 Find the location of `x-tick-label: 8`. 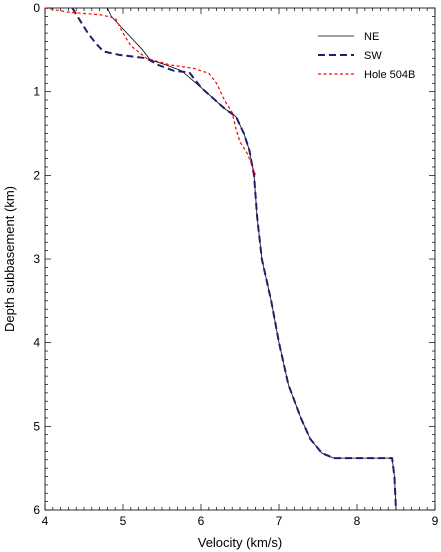

x-tick-label: 8 is located at coordinates (357, 521).